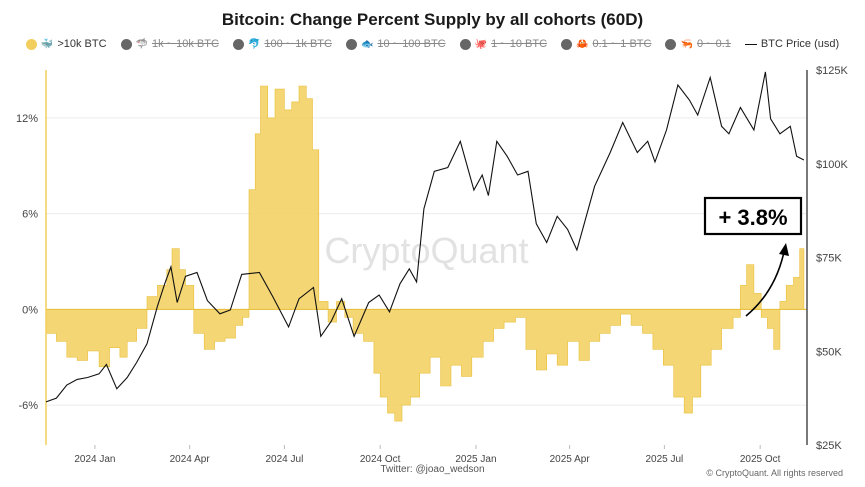 The height and width of the screenshot is (487, 865). Describe the element at coordinates (774, 473) in the screenshot. I see `credit-copyright: © CryptoQuant. All rights reserved` at that location.